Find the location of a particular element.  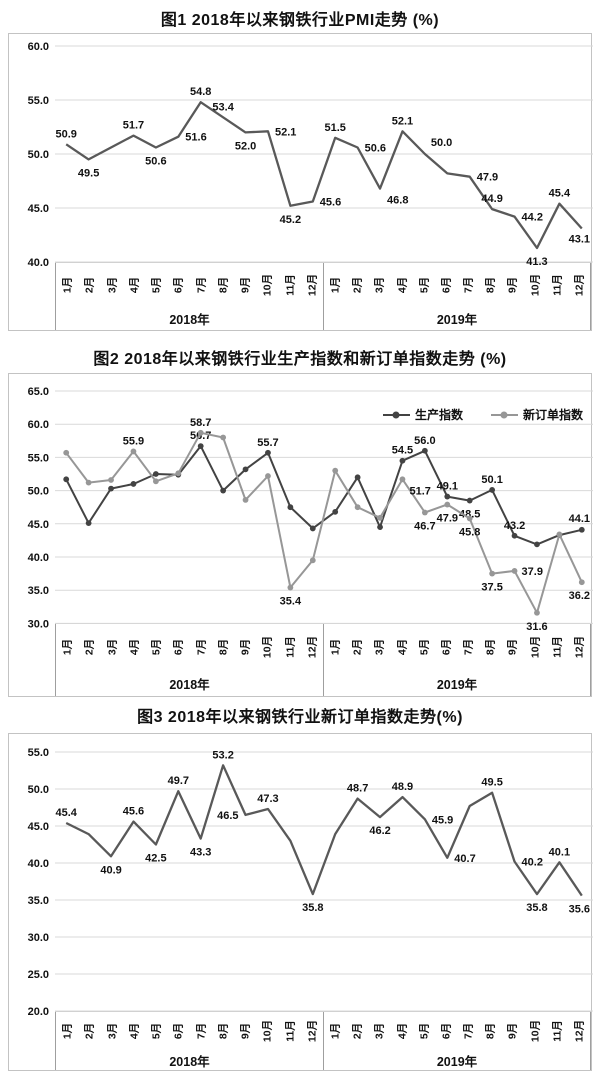

data-point-label: 48.7 is located at coordinates (357, 789).